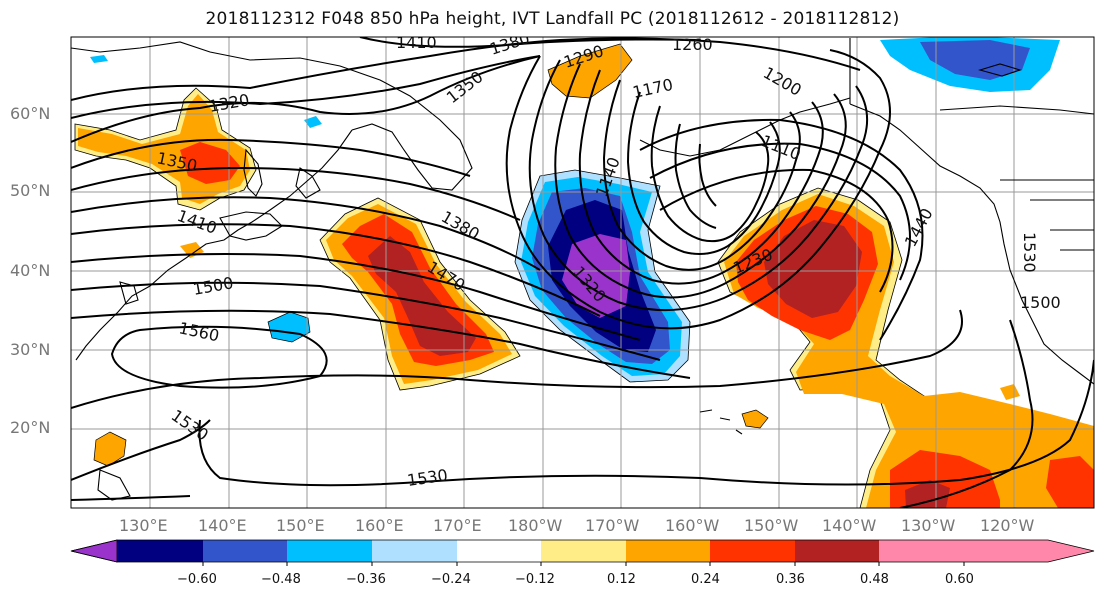 The image size is (1105, 601). Describe the element at coordinates (849, 525) in the screenshot. I see `lon-label-140w: 140°W` at that location.